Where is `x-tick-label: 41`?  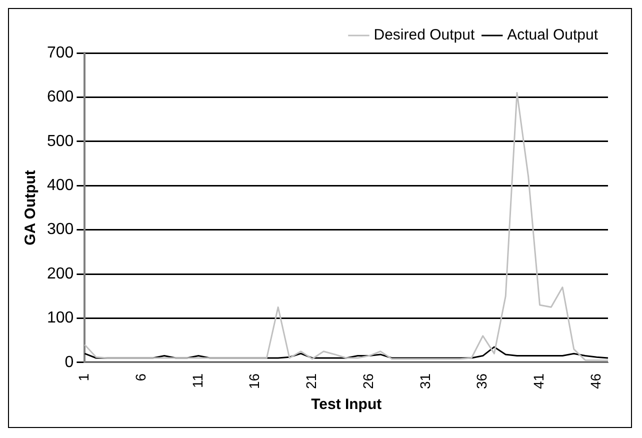
x-tick-label: 41 is located at coordinates (538, 381).